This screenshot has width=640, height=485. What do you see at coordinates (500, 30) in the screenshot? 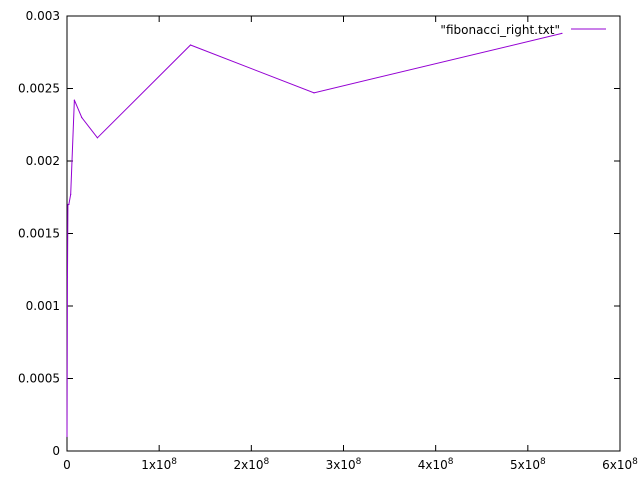
I see `legend-label: "fibonacci_right.txt"` at bounding box center [500, 30].